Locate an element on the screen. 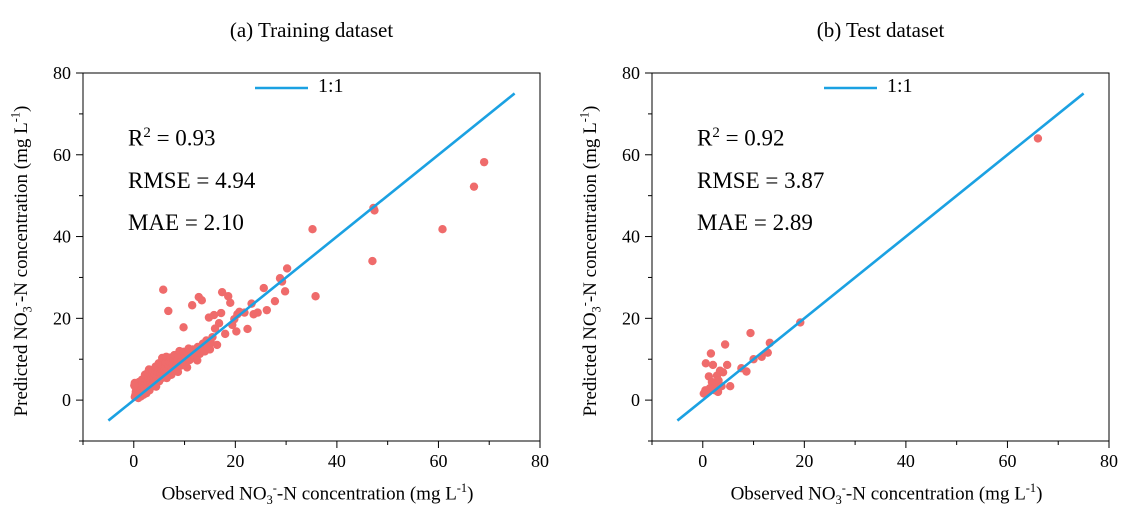 Image resolution: width=1138 pixels, height=512 pixels. r-squared-annotation: R2 = 0.93 is located at coordinates (172, 138).